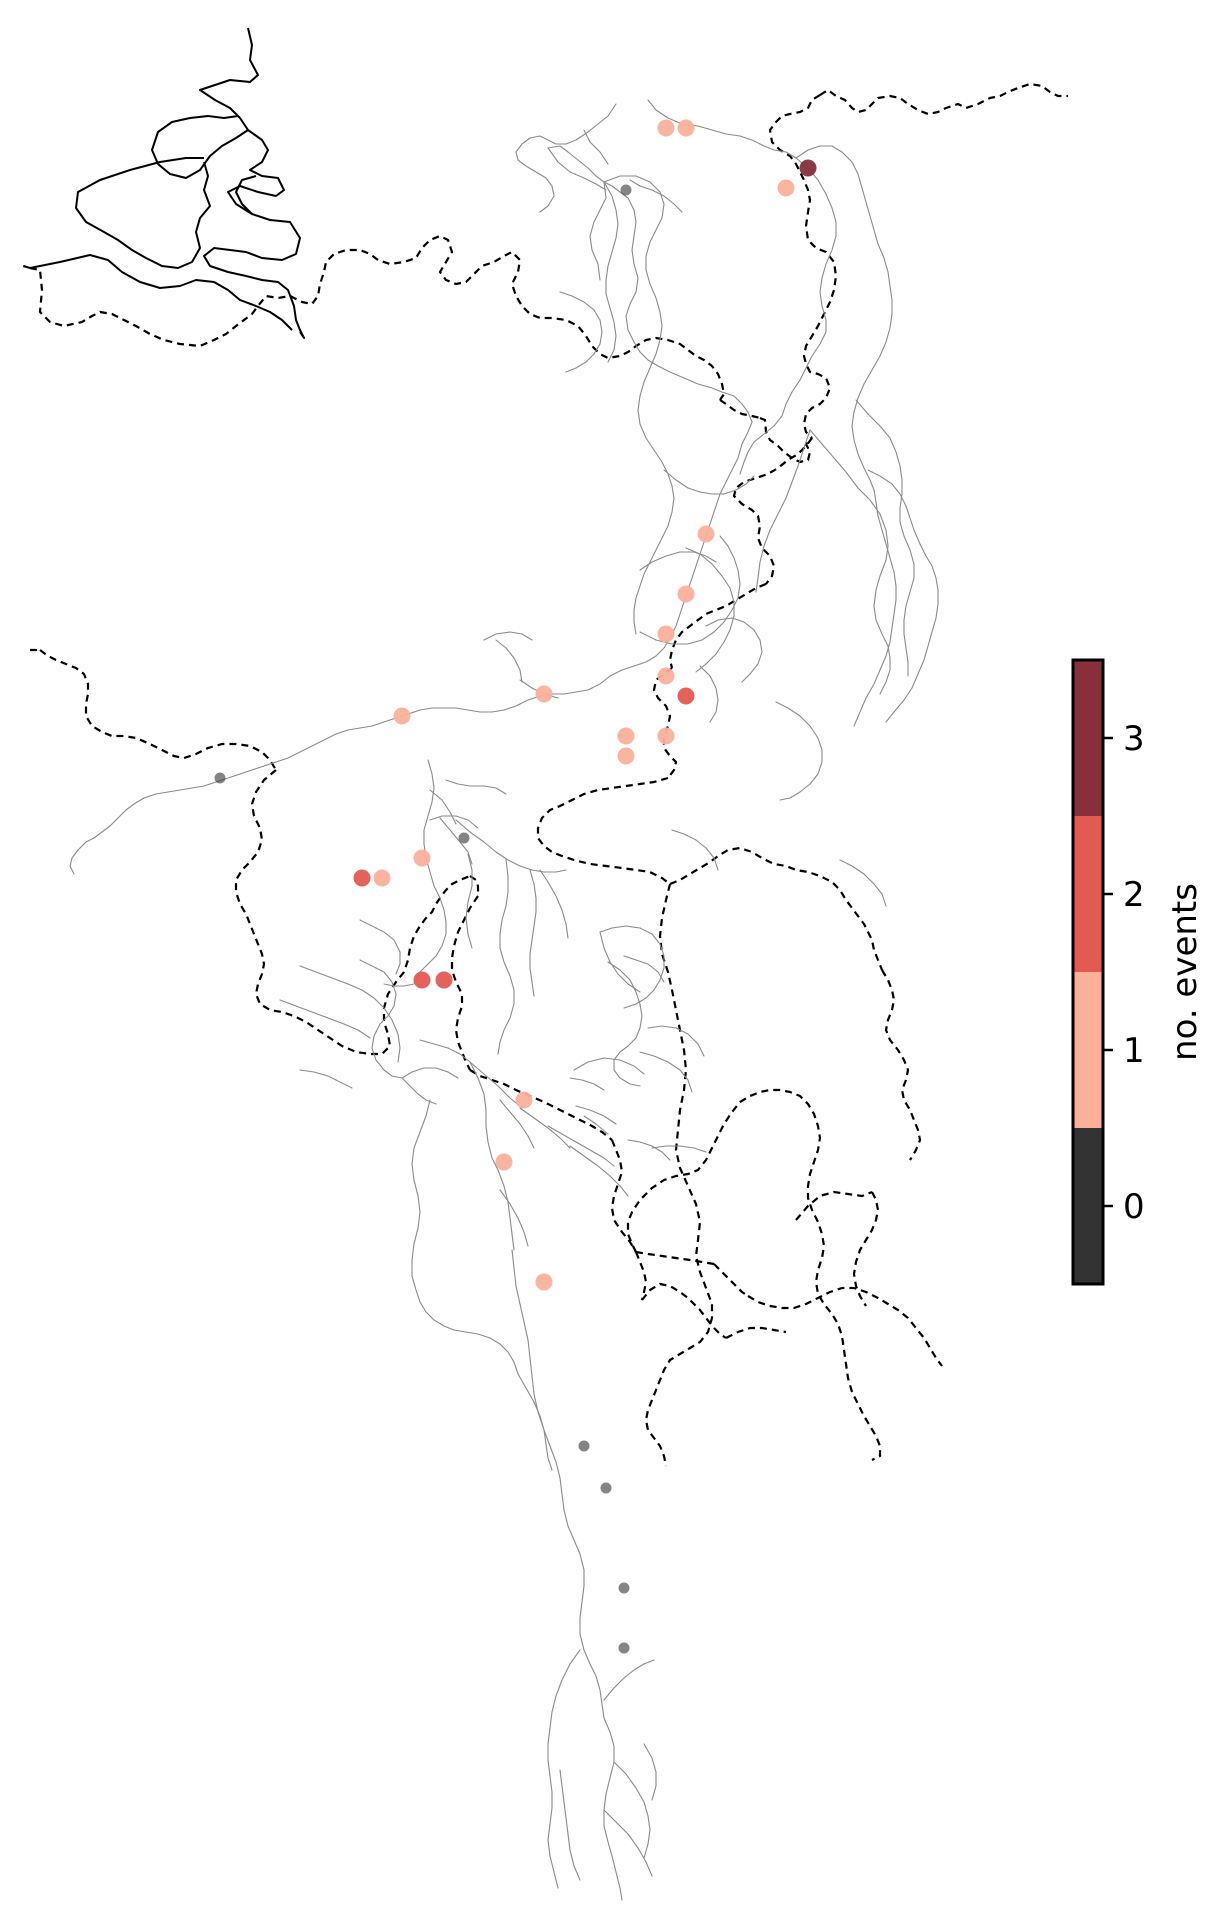  What do you see at coordinates (1134, 1207) in the screenshot?
I see `colorbar-tick-label: 0` at bounding box center [1134, 1207].